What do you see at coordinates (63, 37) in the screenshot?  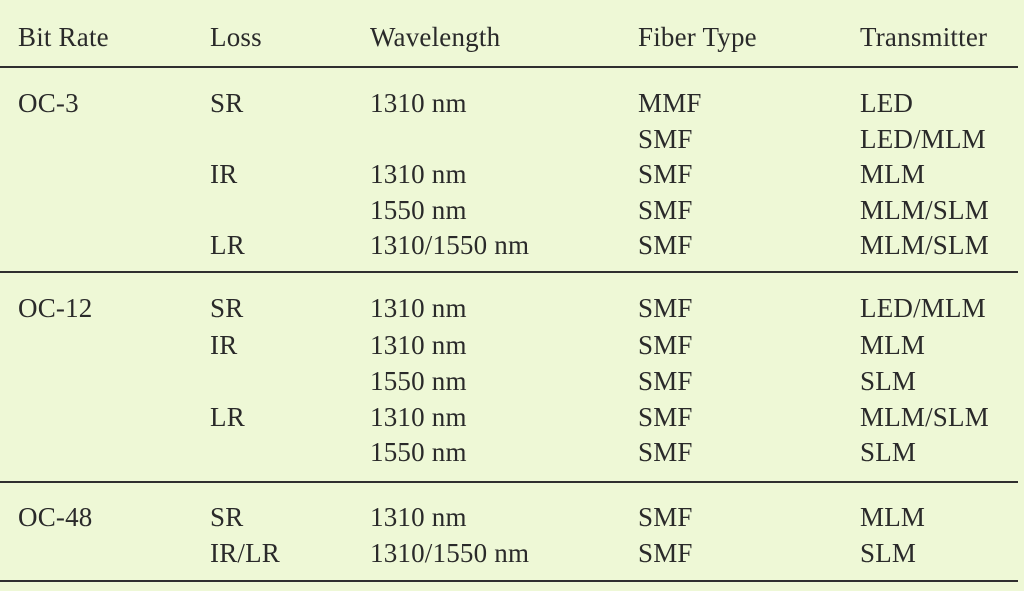 I see `header-bit-rate: Bit Rate` at bounding box center [63, 37].